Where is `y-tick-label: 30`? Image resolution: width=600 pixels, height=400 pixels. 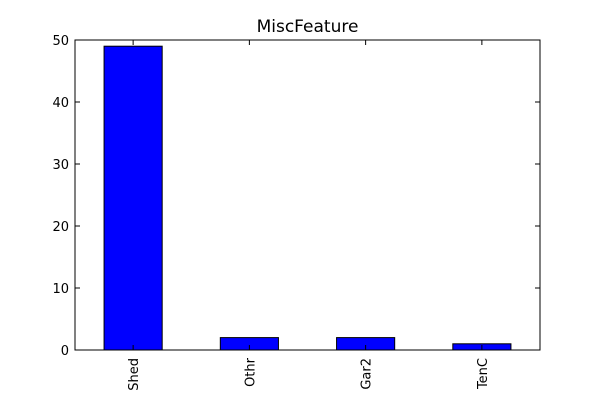
y-tick-label: 30 is located at coordinates (60, 165).